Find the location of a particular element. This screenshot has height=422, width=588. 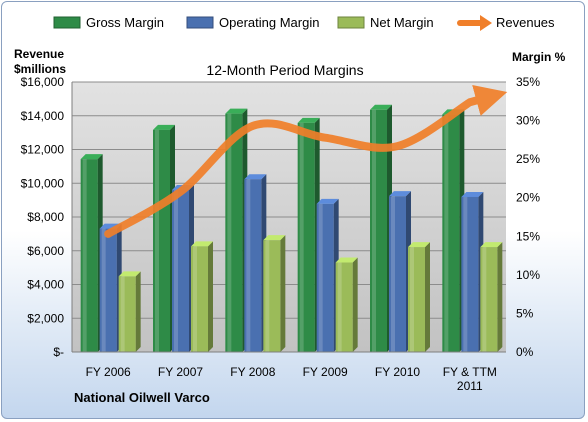

right-tick-label: 5% is located at coordinates (525, 313).